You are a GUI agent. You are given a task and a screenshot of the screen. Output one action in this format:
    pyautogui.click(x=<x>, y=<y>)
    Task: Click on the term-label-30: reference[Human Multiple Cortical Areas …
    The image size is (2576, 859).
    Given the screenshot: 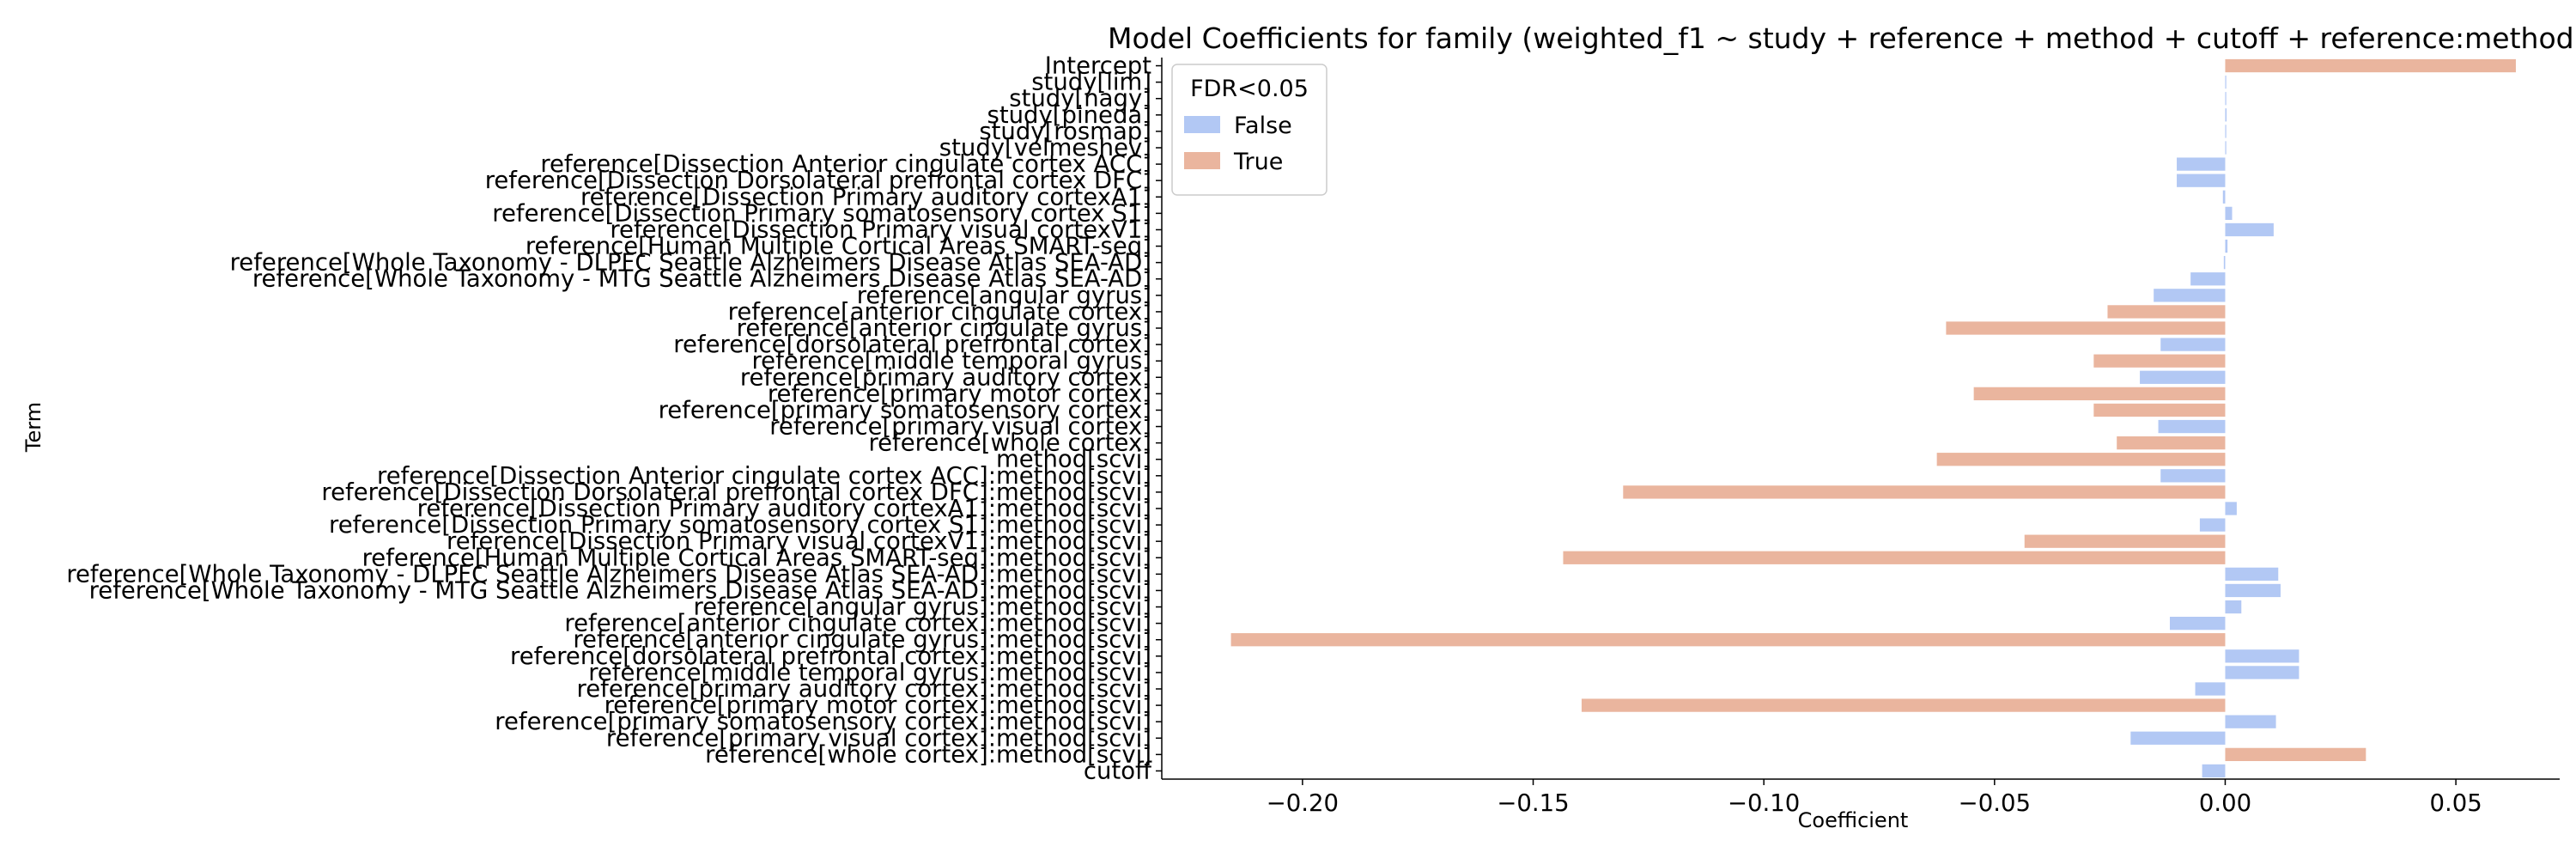 What is the action you would take?
    pyautogui.click(x=757, y=557)
    